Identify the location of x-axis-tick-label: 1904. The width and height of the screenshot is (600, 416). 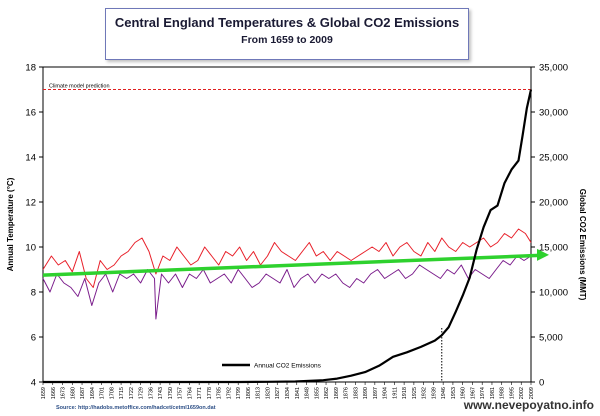
(386, 393).